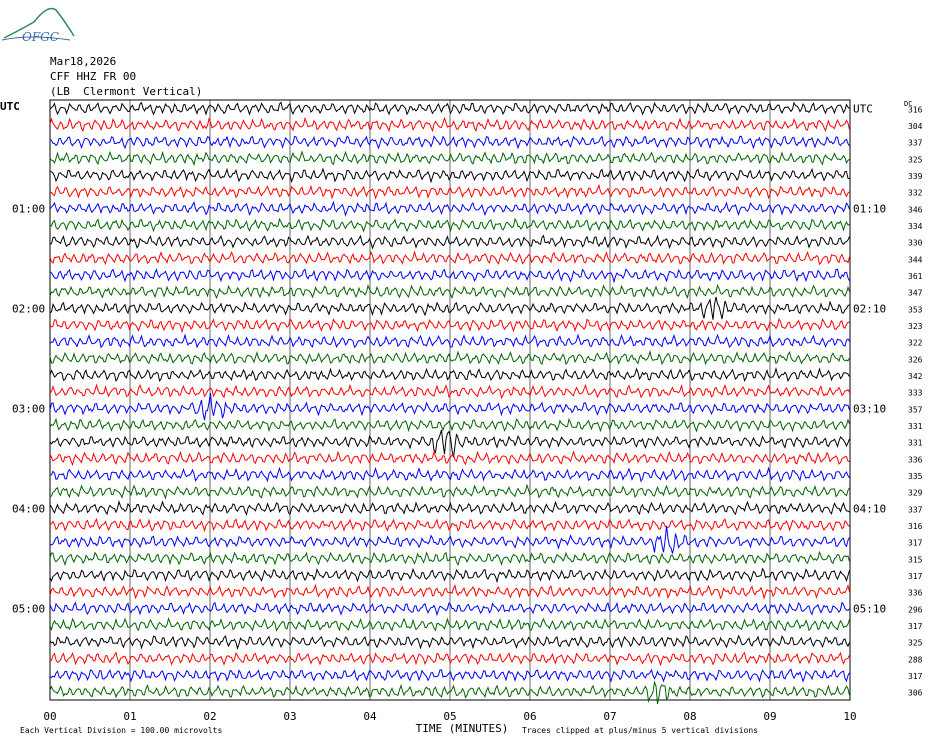 This screenshot has height=744, width=930. Describe the element at coordinates (915, 176) in the screenshot. I see `dc-value: 339` at that location.